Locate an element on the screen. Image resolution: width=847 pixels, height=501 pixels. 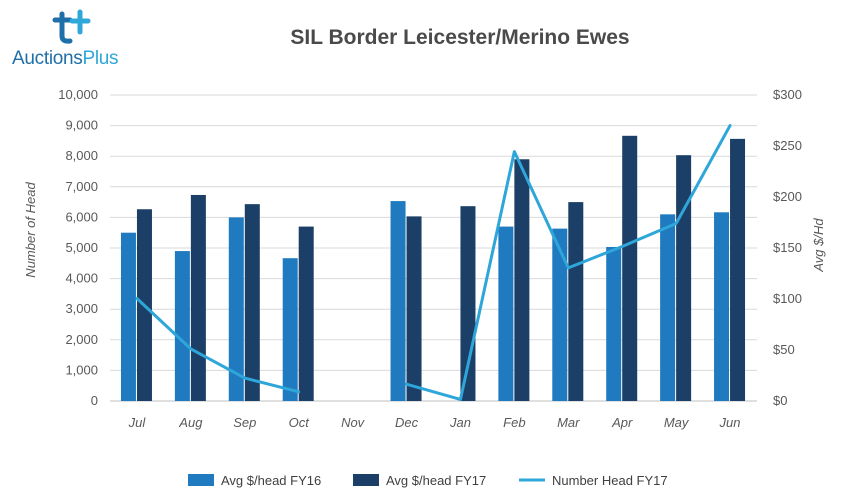
right-tick-label: $250 is located at coordinates (787, 145).